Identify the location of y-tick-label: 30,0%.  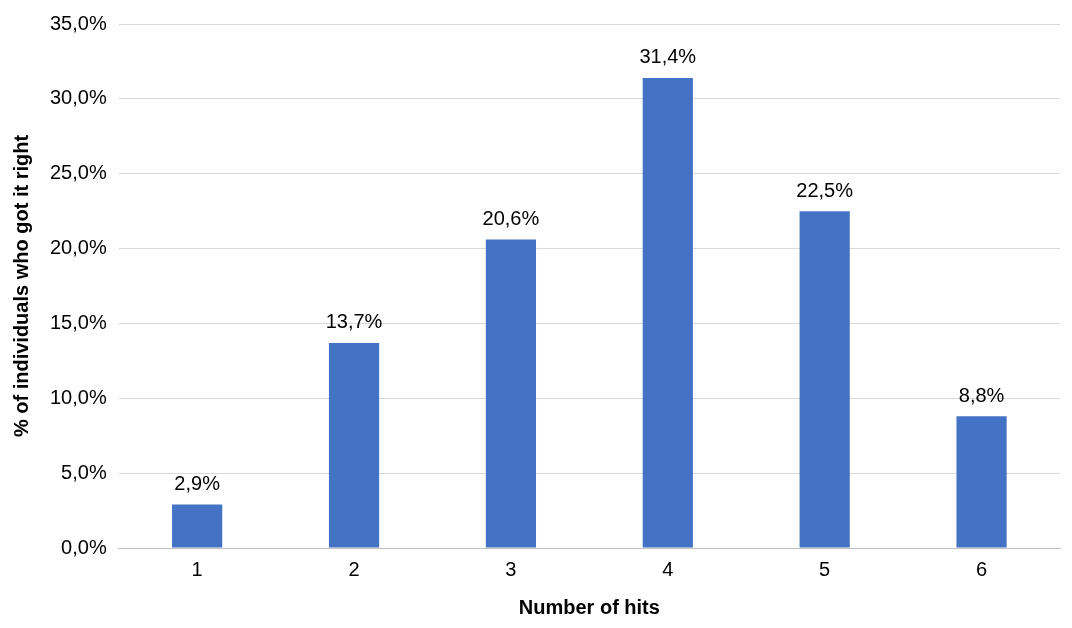
(78, 97).